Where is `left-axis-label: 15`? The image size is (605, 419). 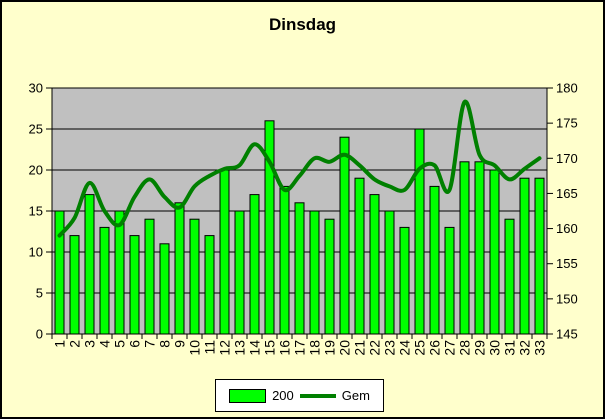 left-axis-label: 15 is located at coordinates (36, 211).